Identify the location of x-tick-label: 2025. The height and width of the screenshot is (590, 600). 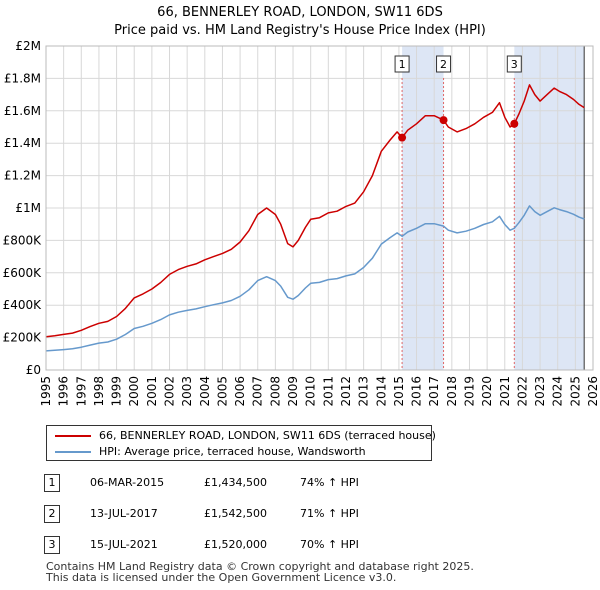
(575, 391).